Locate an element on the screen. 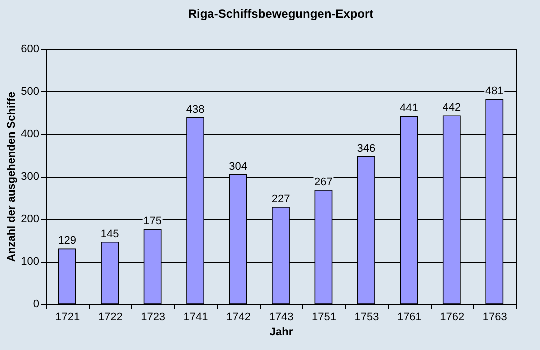 Image resolution: width=540 pixels, height=350 pixels. x-axis-title: Jahr is located at coordinates (282, 332).